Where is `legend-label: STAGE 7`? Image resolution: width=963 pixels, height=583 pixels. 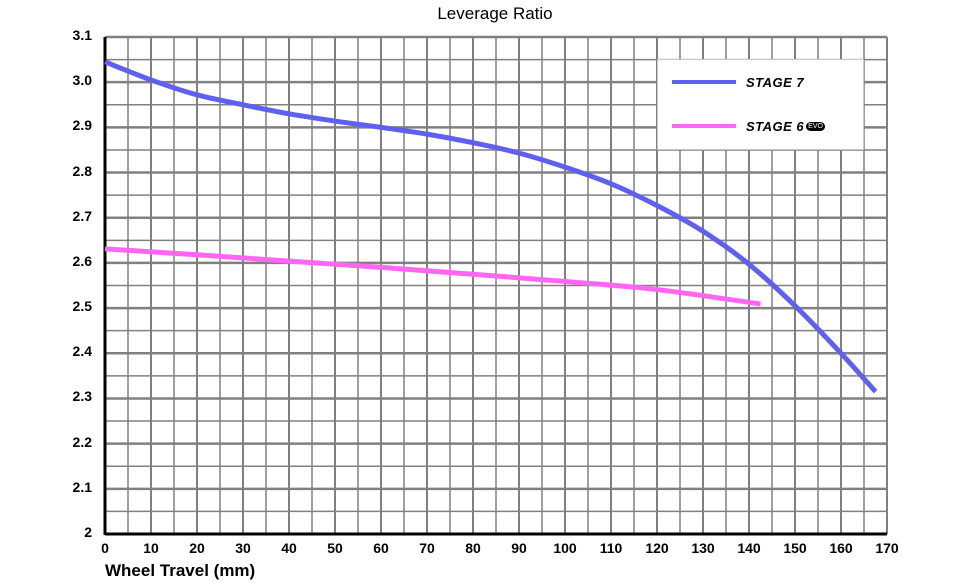
legend-label: STAGE 7 is located at coordinates (775, 82).